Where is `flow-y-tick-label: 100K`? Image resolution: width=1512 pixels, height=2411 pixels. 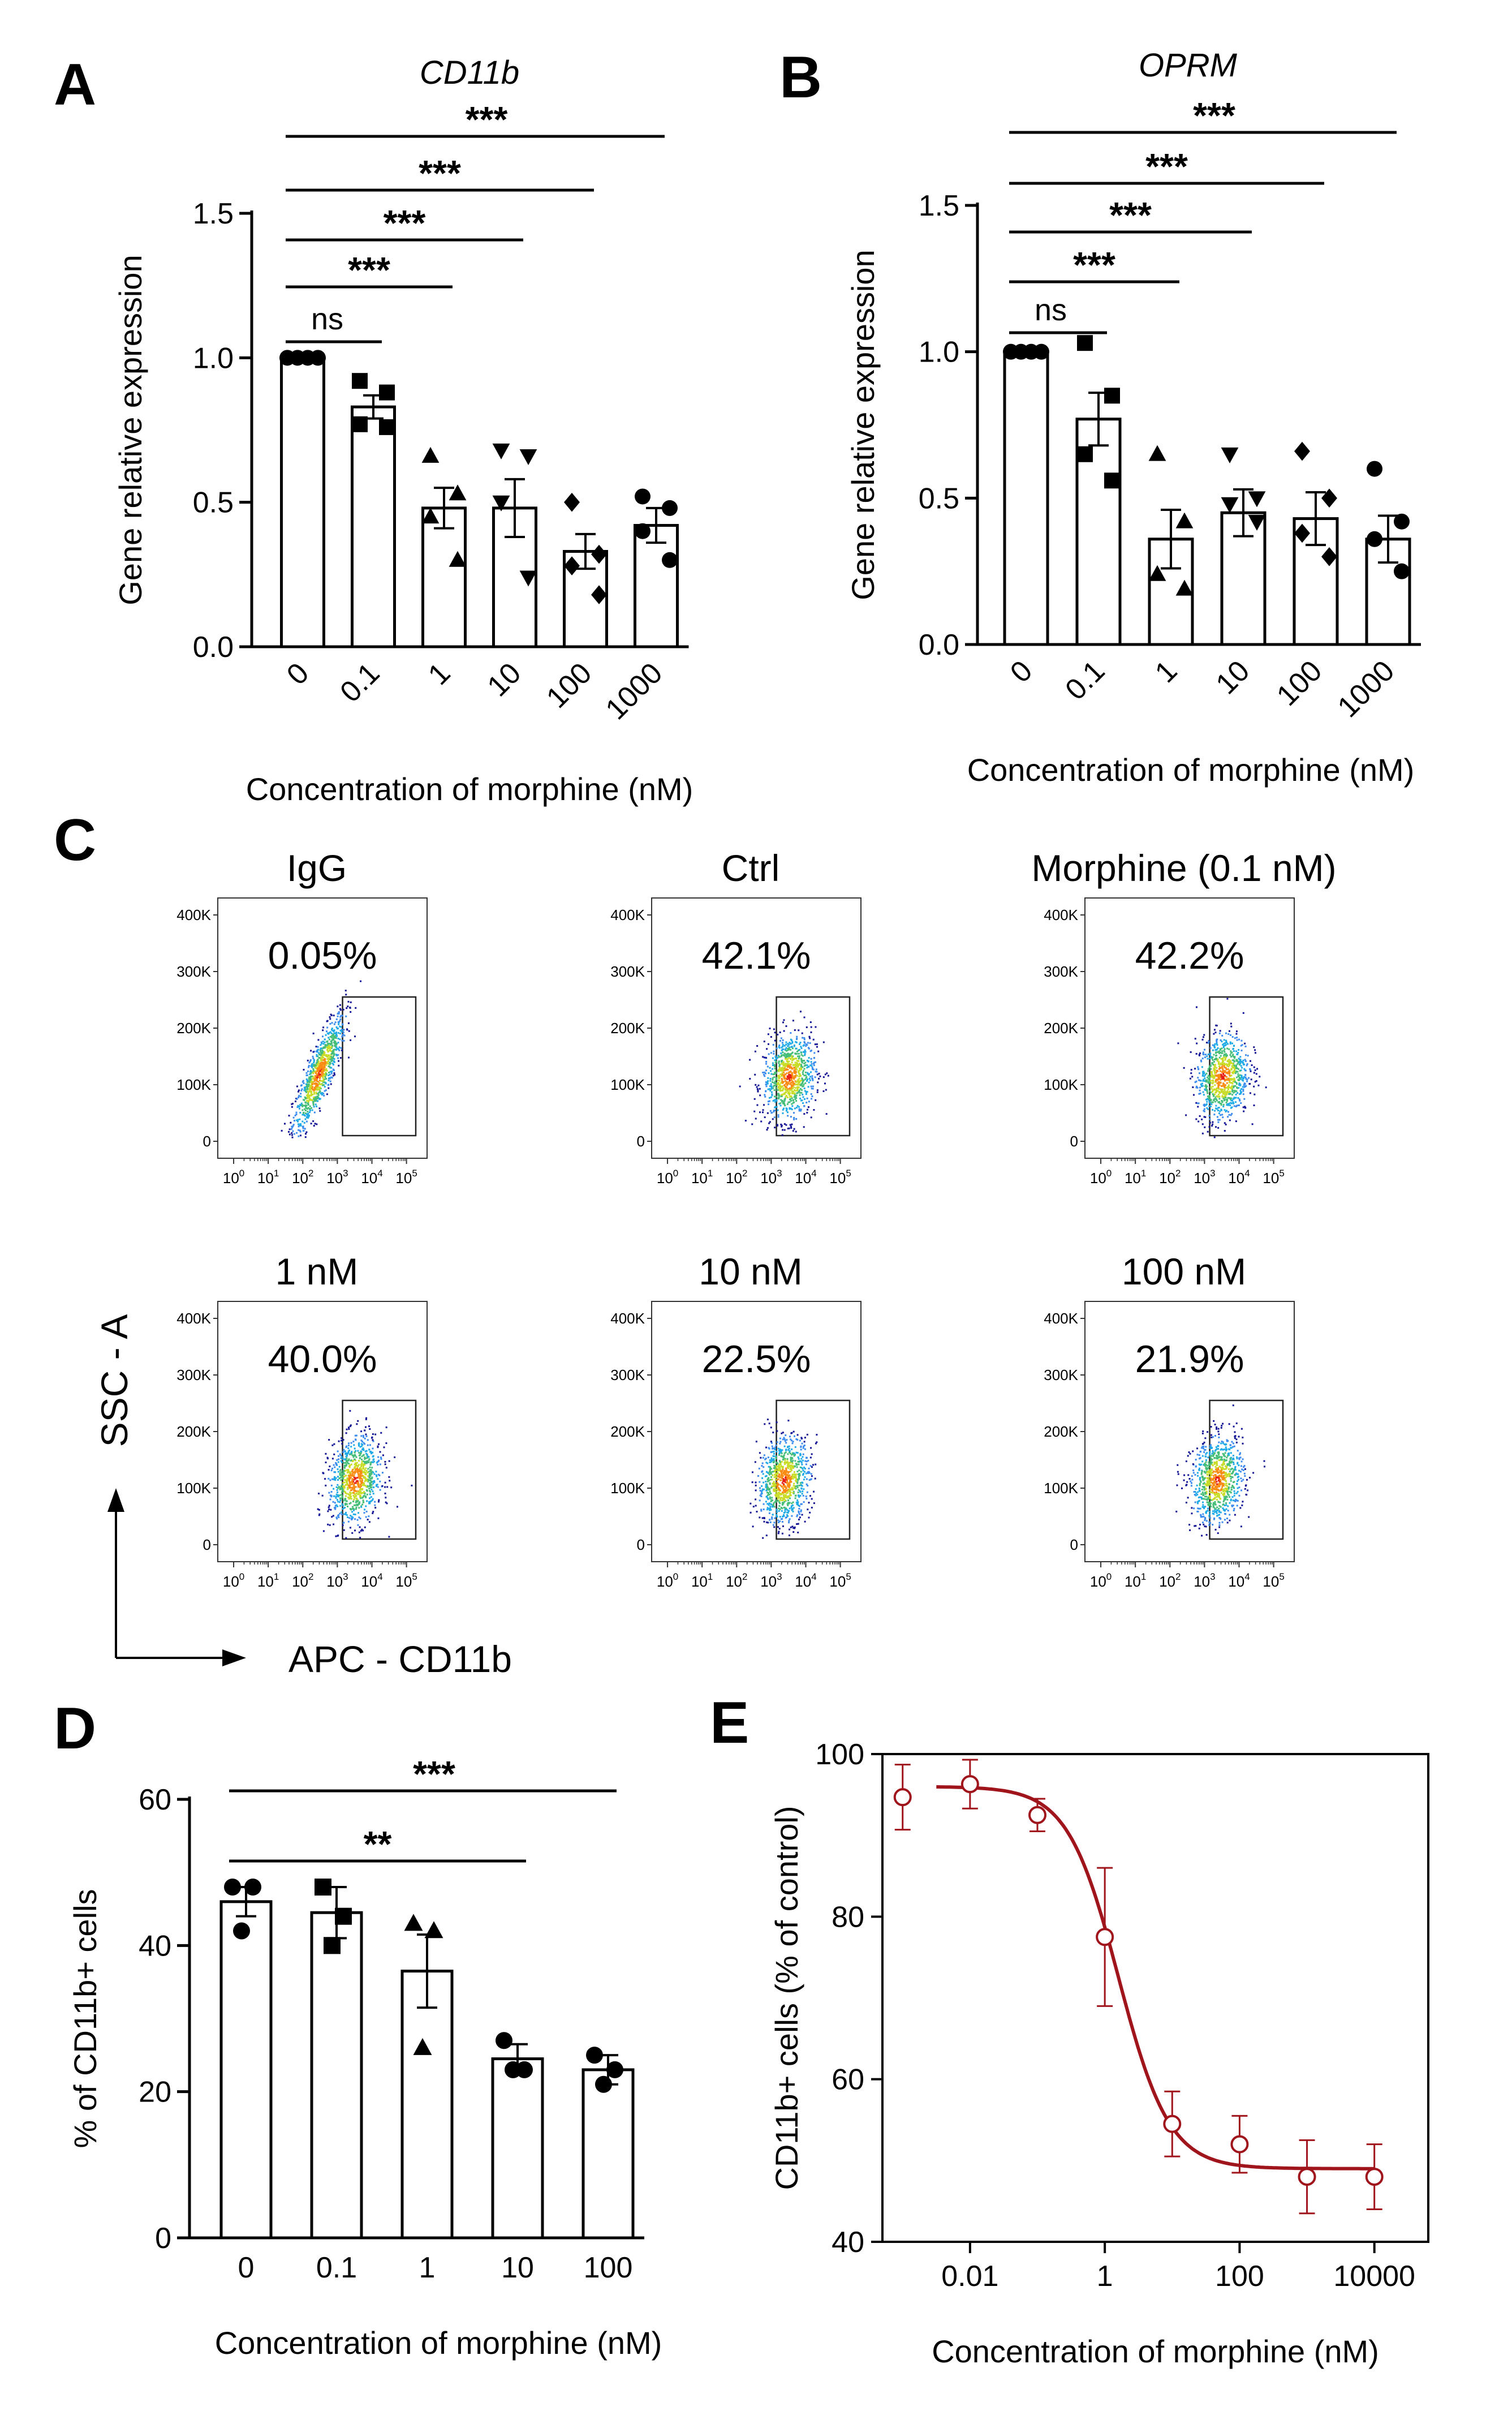
flow-y-tick-label: 100K is located at coordinates (1061, 1084).